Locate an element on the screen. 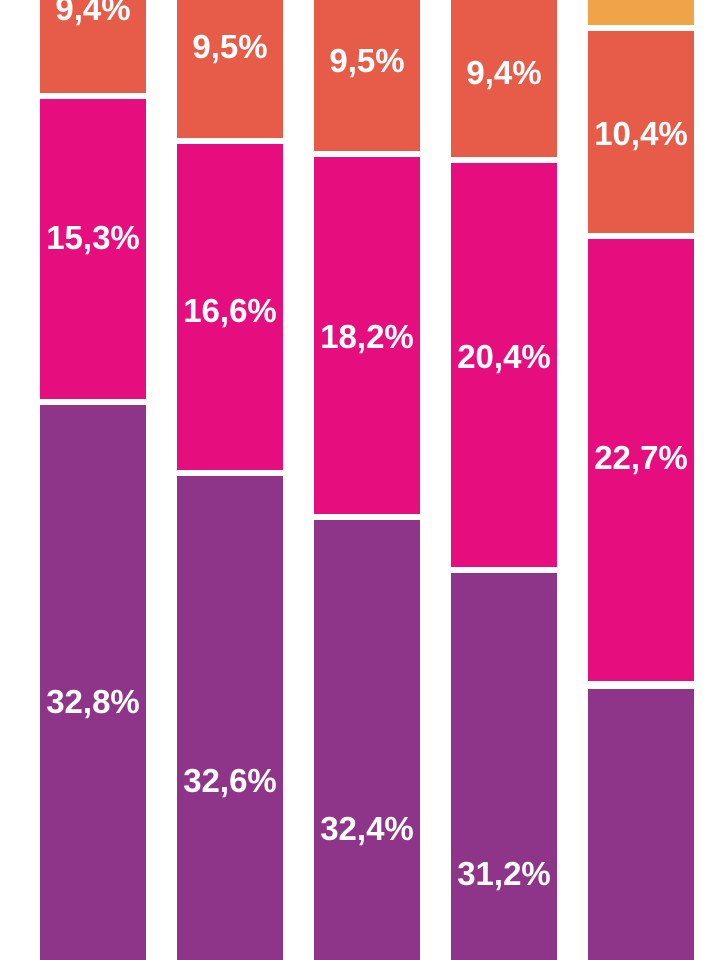 The image size is (720, 960). bar-5-orange-value-label: 10,4% is located at coordinates (641, 133).